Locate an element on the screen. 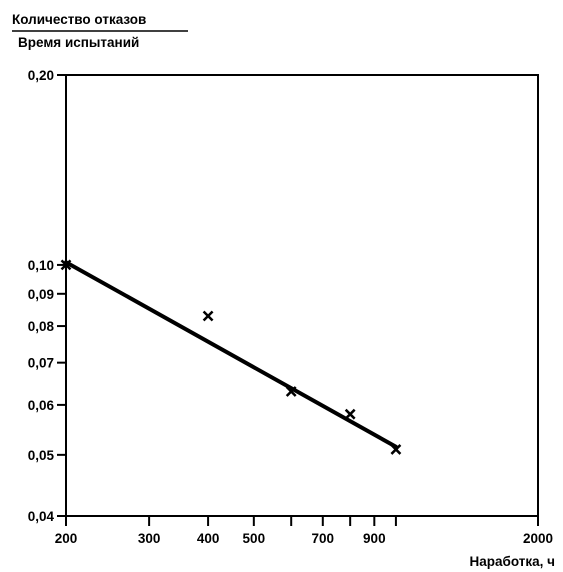 Image resolution: width=563 pixels, height=572 pixels. y-tick-label: 0,04 is located at coordinates (41, 516).